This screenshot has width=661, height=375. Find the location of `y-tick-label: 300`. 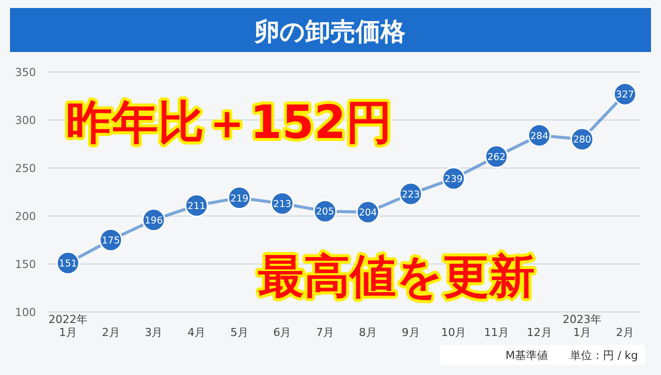

y-tick-label: 300 is located at coordinates (25, 120).